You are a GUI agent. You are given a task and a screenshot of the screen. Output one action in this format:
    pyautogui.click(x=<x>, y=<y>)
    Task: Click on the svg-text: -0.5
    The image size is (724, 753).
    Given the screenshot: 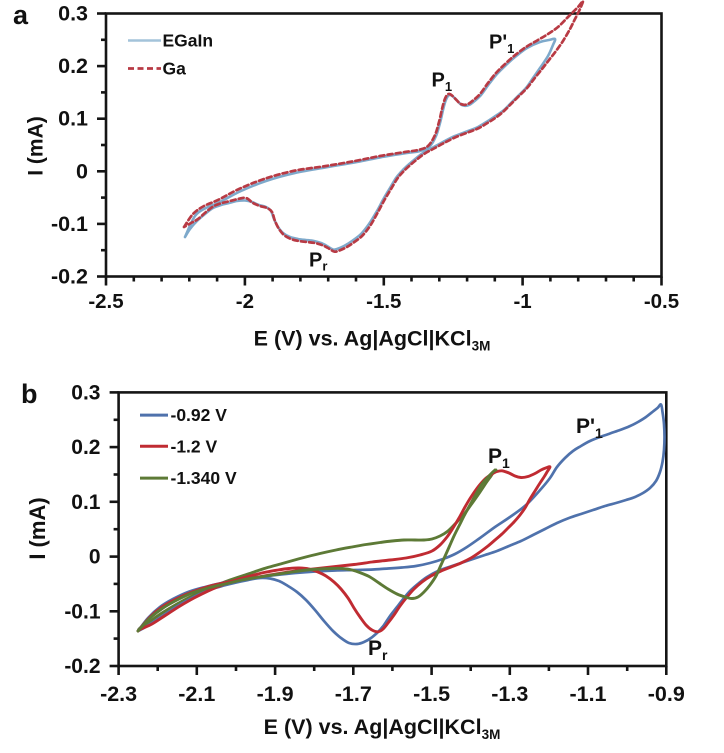 What is the action you would take?
    pyautogui.click(x=661, y=301)
    